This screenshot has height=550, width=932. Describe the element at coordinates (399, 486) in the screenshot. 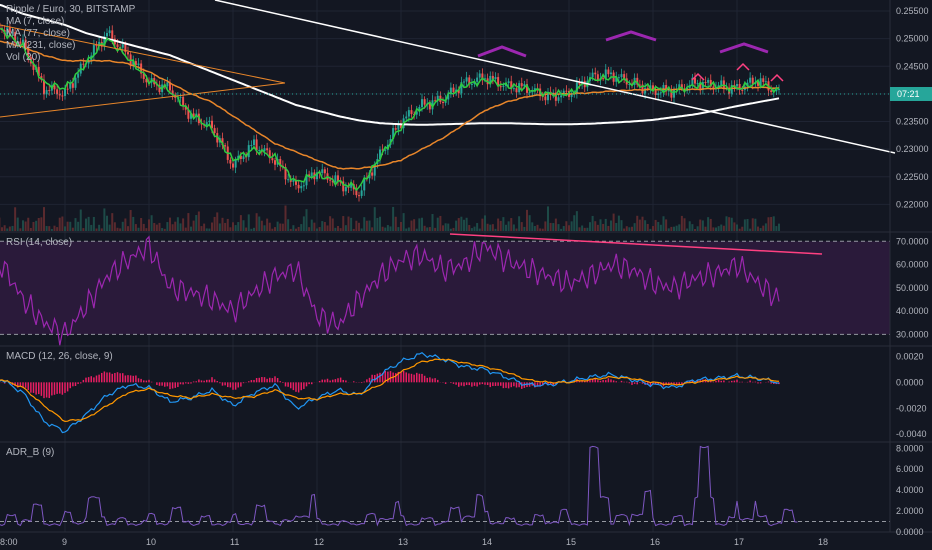

I see `adr-line` at that location.